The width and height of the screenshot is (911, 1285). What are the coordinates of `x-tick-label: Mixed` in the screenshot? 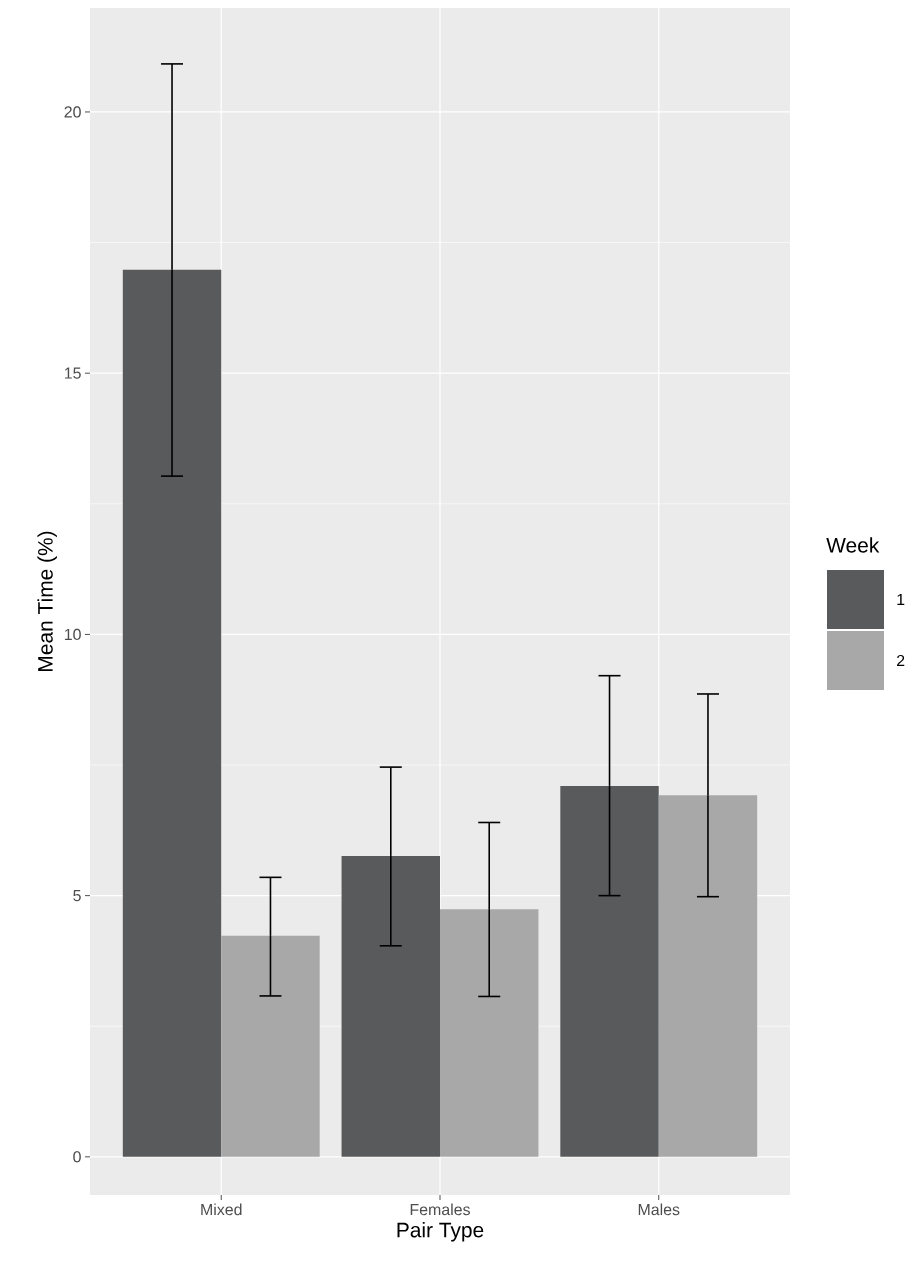 It's located at (221, 1209).